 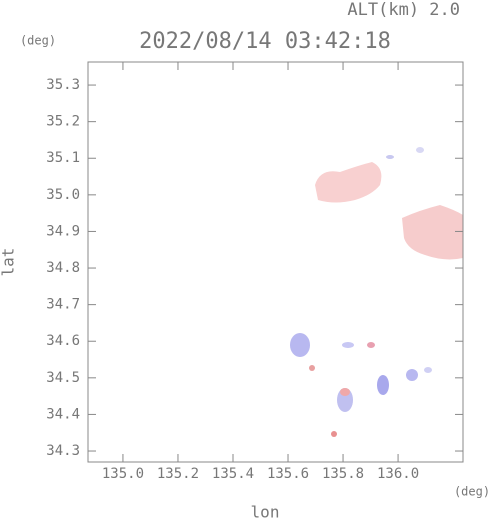 What do you see at coordinates (403, 10) in the screenshot?
I see `altitude-label: ALT(km) 2.0` at bounding box center [403, 10].